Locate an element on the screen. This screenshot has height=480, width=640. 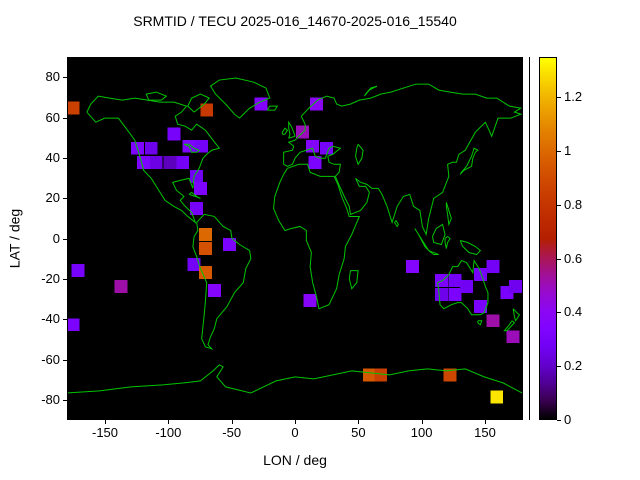
y-tick-label: 20 is located at coordinates (52, 198).